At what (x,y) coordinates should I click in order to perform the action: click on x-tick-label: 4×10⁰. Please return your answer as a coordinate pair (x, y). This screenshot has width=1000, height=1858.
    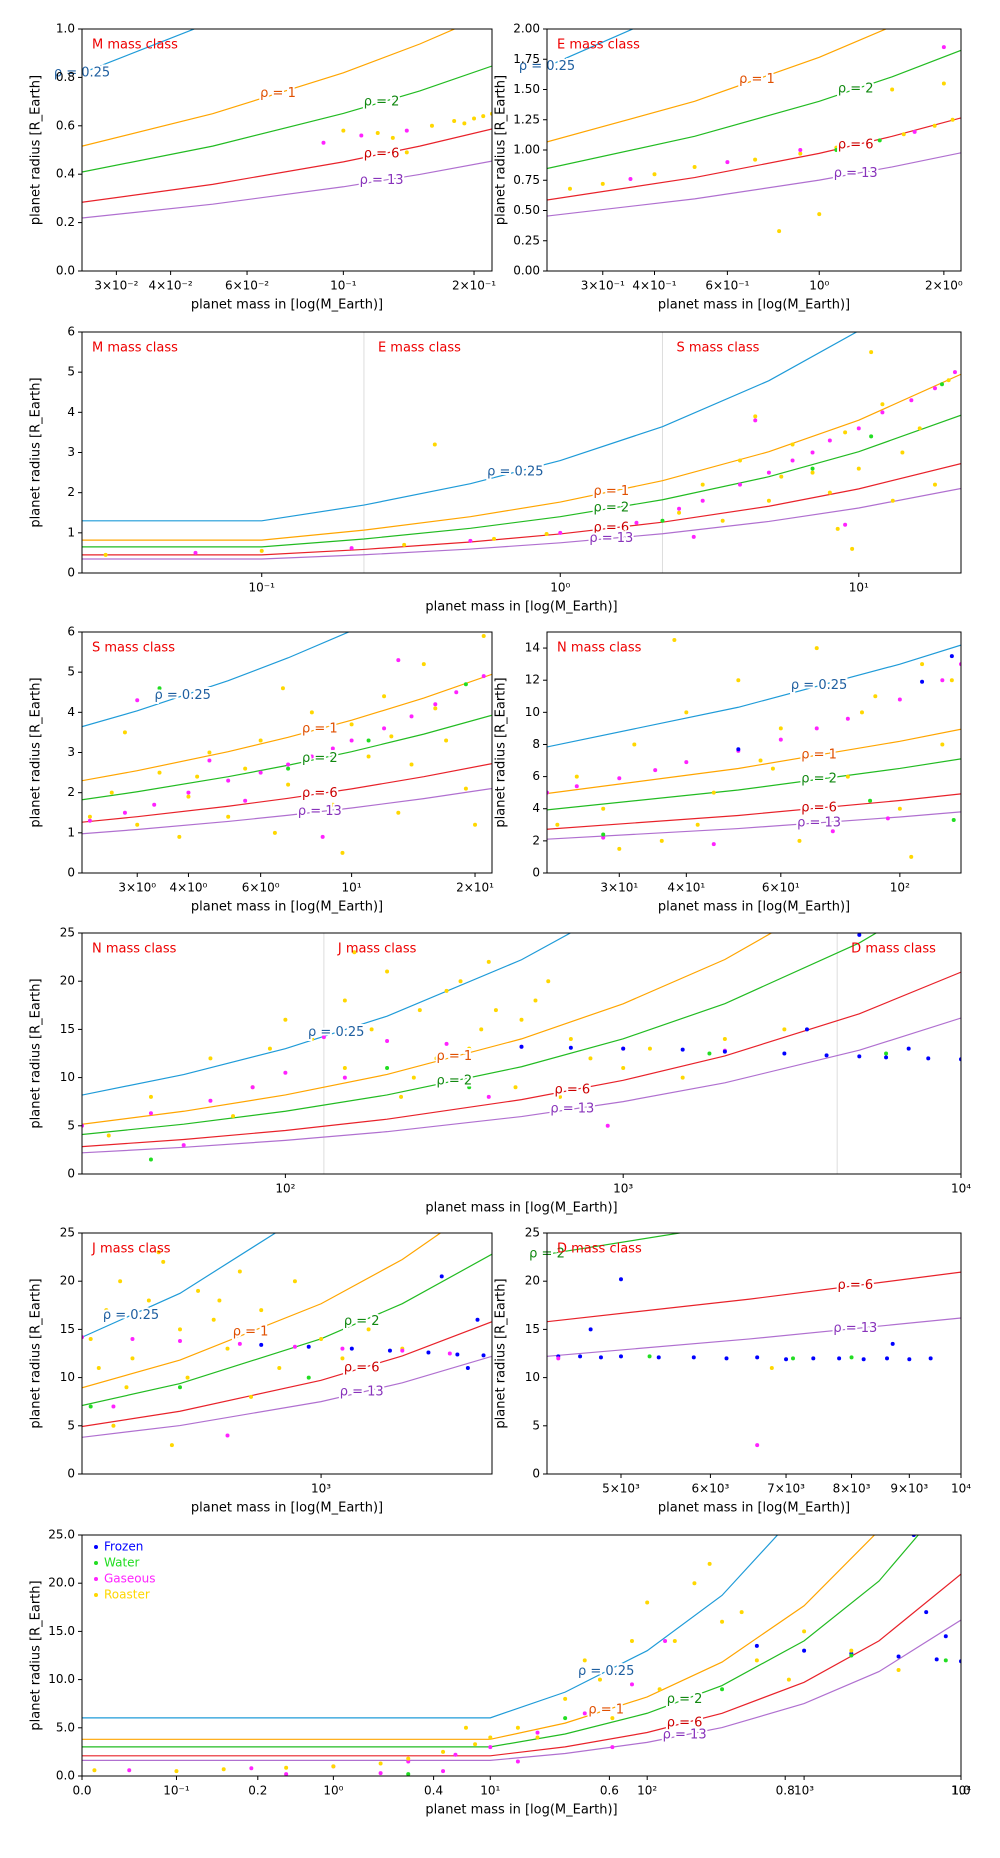
    Looking at the image, I should click on (189, 888).